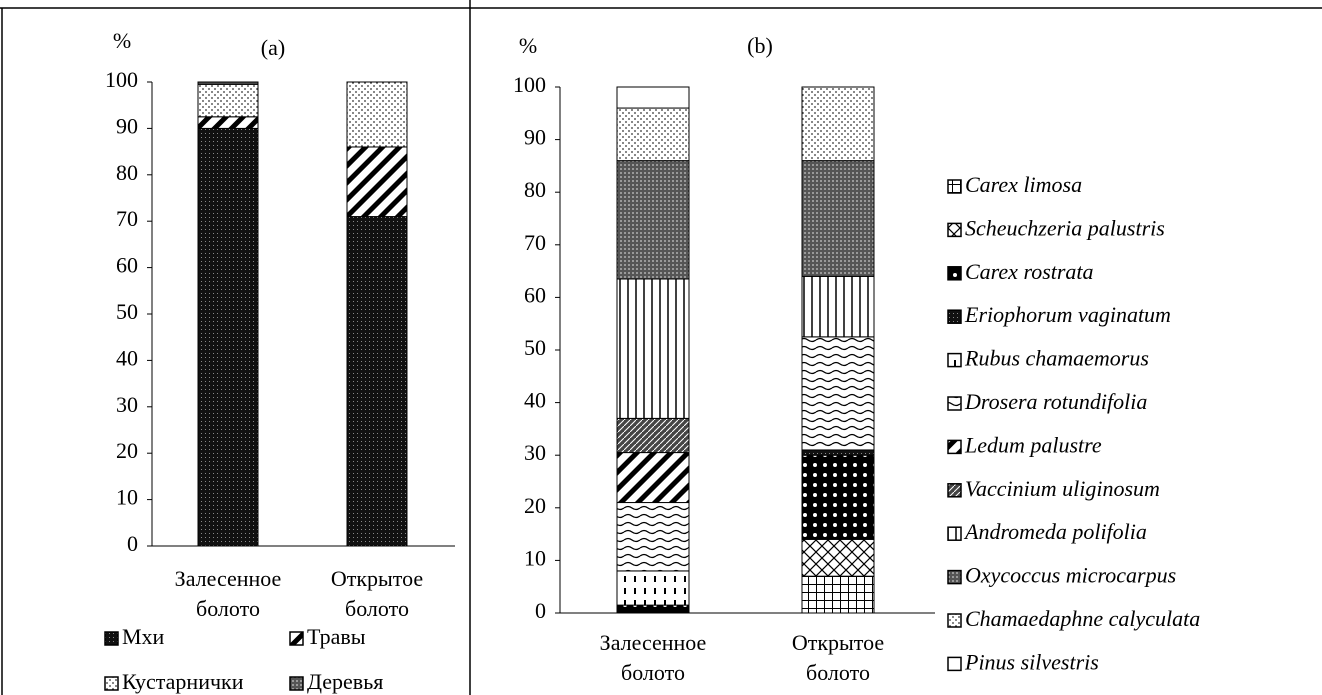 The height and width of the screenshot is (695, 1322). I want to click on legend-label: Деревья, so click(345, 681).